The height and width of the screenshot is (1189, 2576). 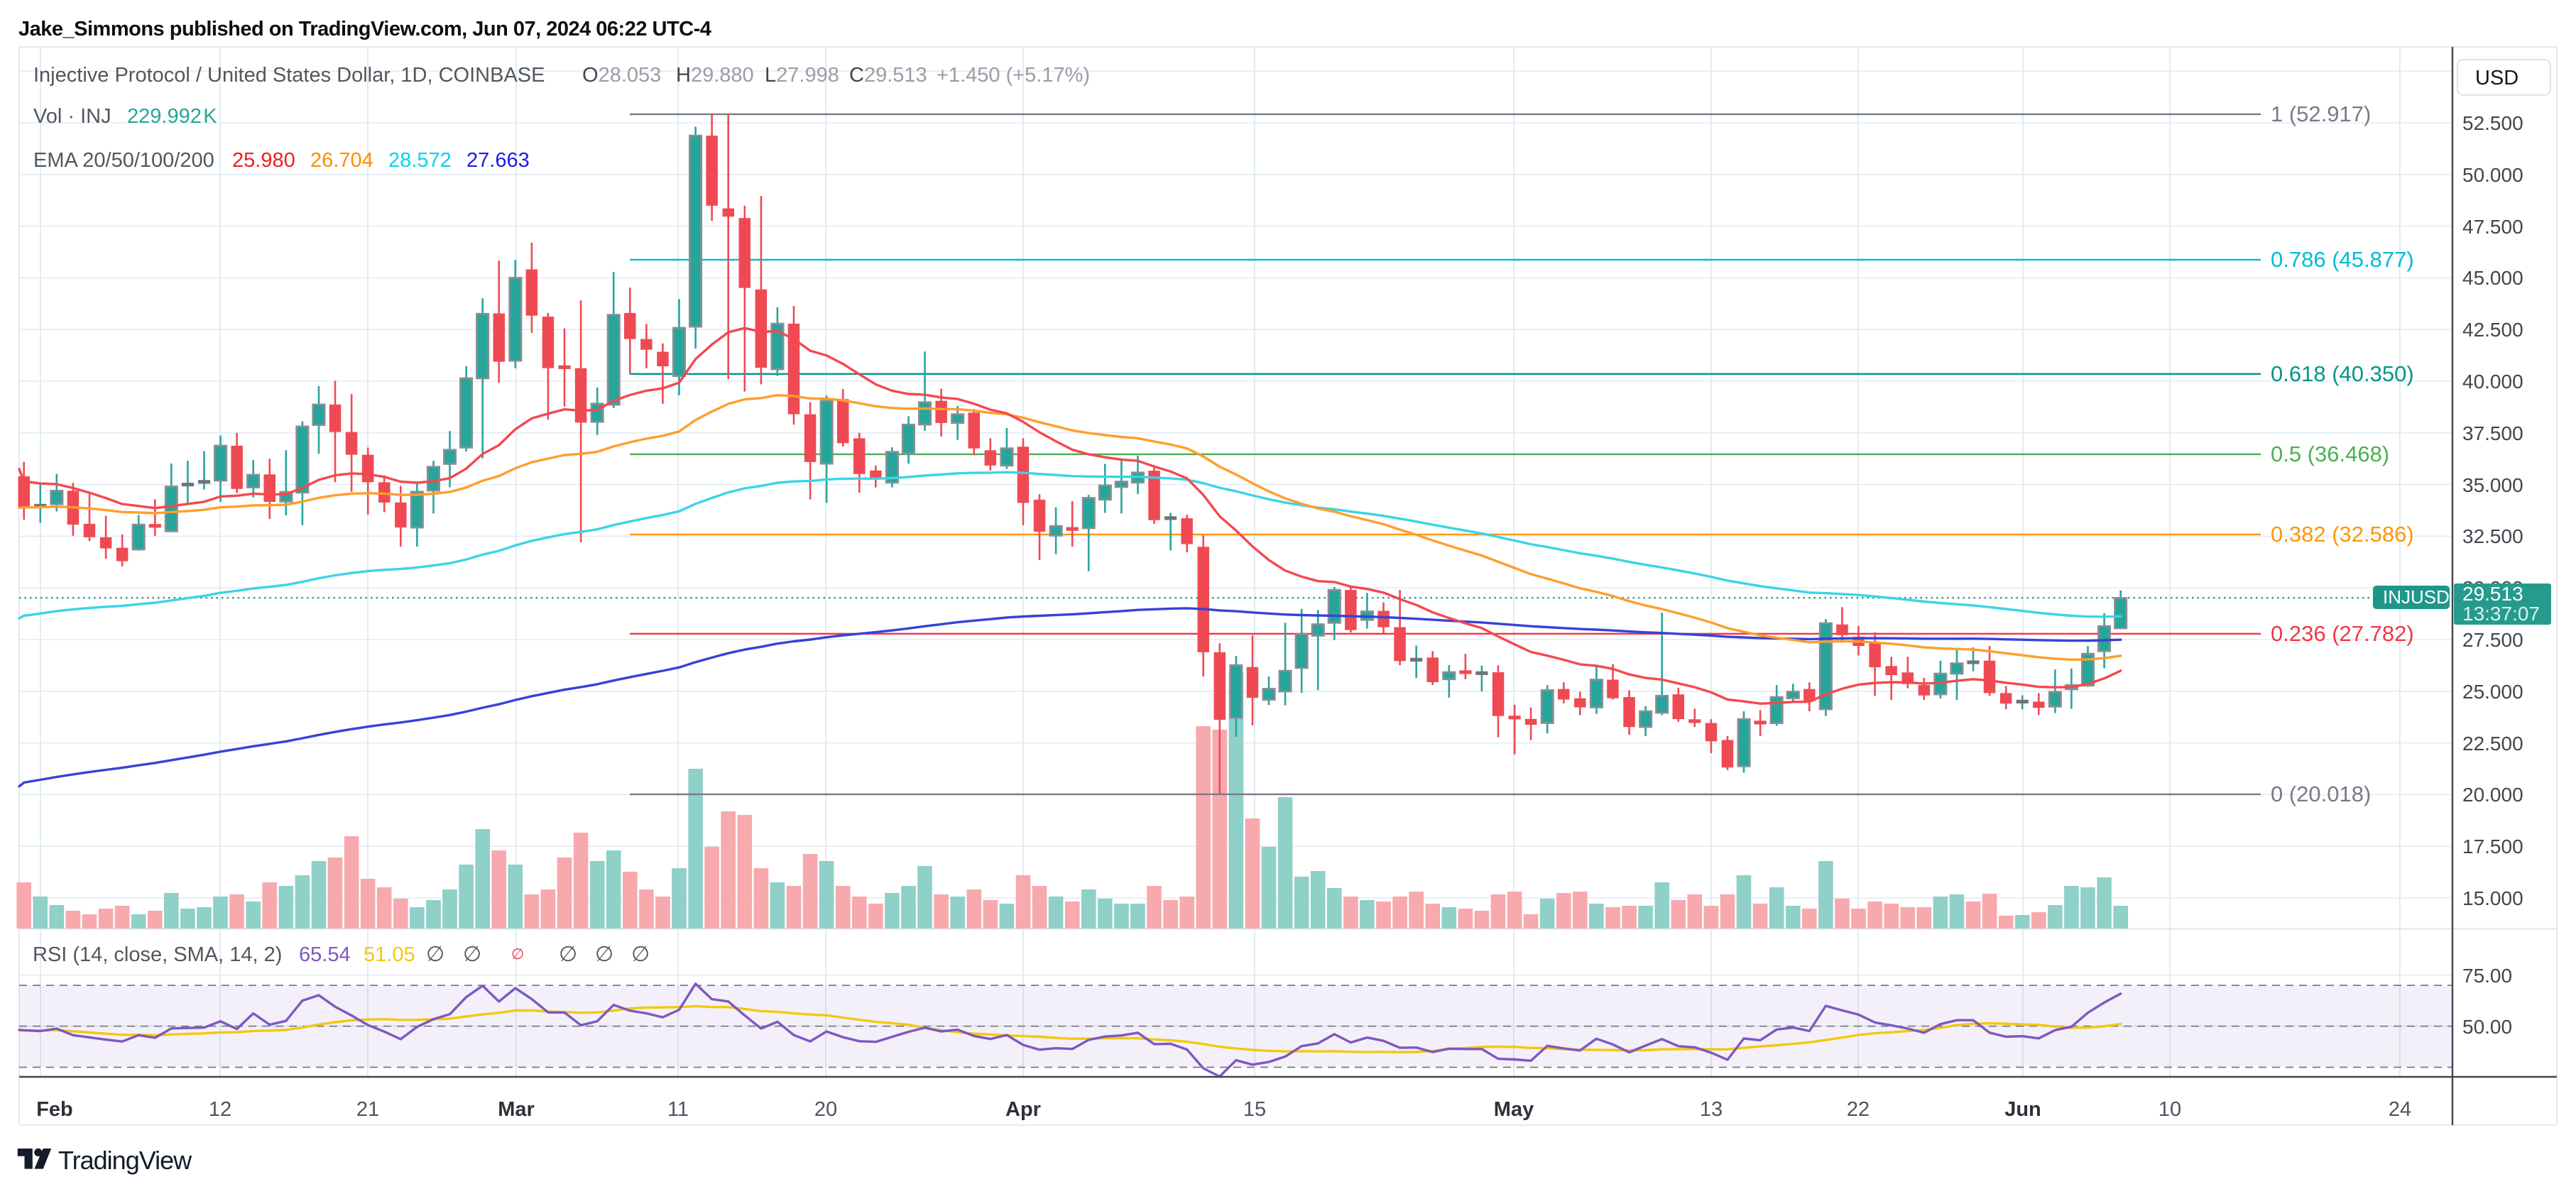 What do you see at coordinates (2342, 534) in the screenshot?
I see `svg-text: 0.382 (32.586)` at bounding box center [2342, 534].